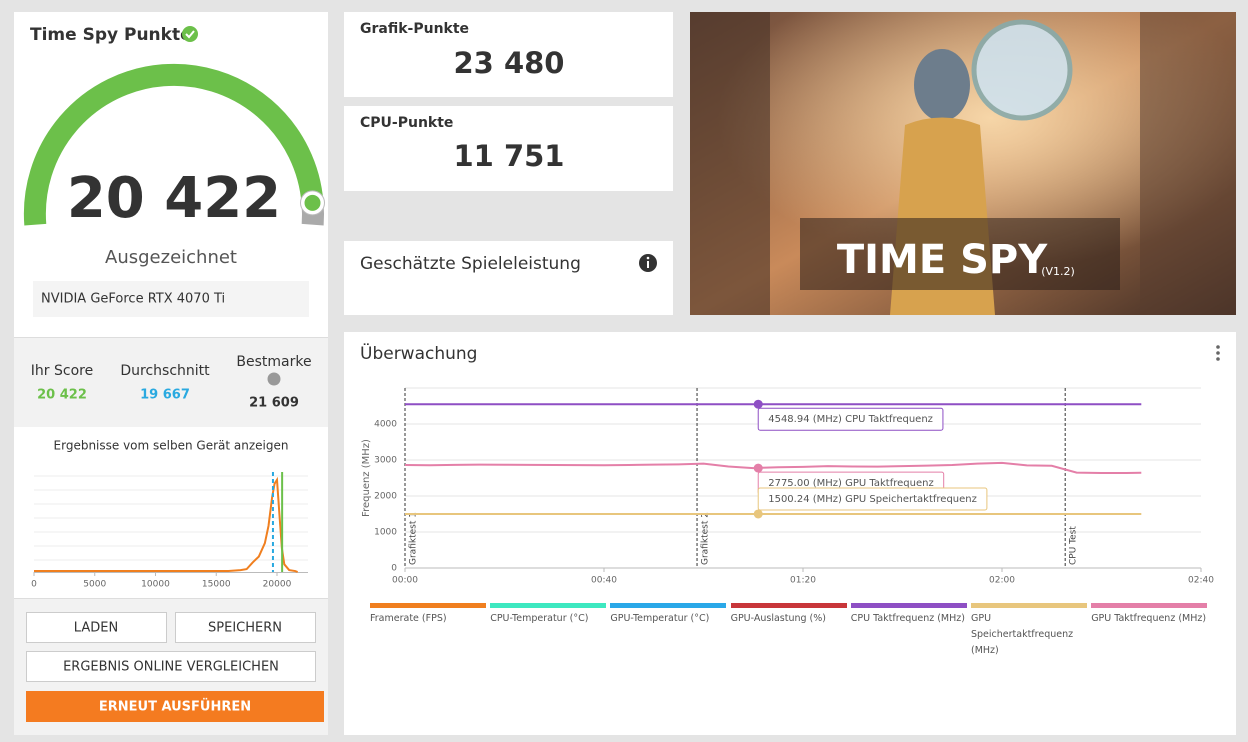 This screenshot has width=1248, height=742. What do you see at coordinates (171, 257) in the screenshot?
I see `rating: Ausgezeichnet` at bounding box center [171, 257].